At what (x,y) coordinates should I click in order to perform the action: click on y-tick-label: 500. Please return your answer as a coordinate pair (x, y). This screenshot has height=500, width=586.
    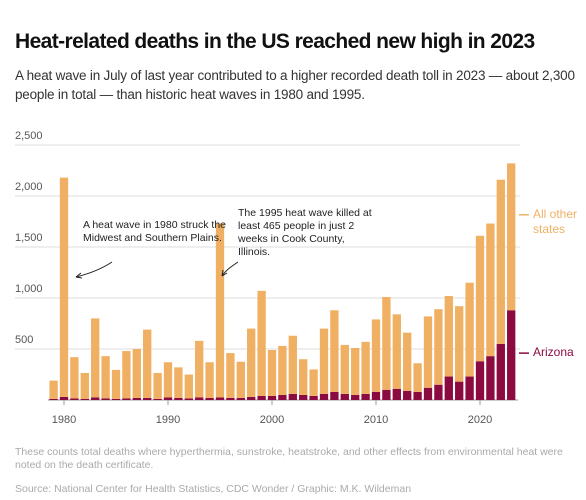
    Looking at the image, I should click on (24, 340).